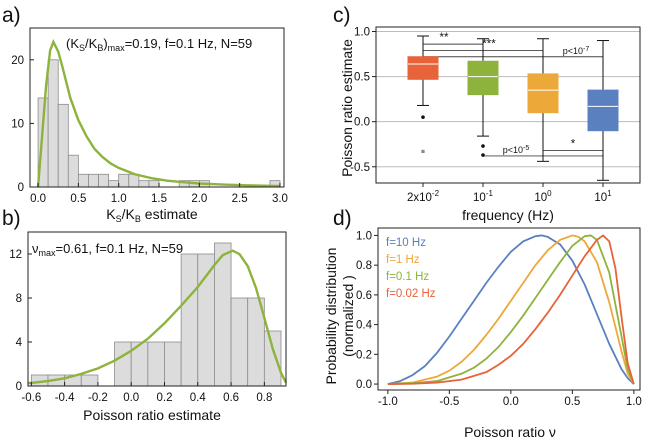 This screenshot has height=445, width=654. What do you see at coordinates (634, 402) in the screenshot?
I see `panel-d-xtick-label: 1.0` at bounding box center [634, 402].